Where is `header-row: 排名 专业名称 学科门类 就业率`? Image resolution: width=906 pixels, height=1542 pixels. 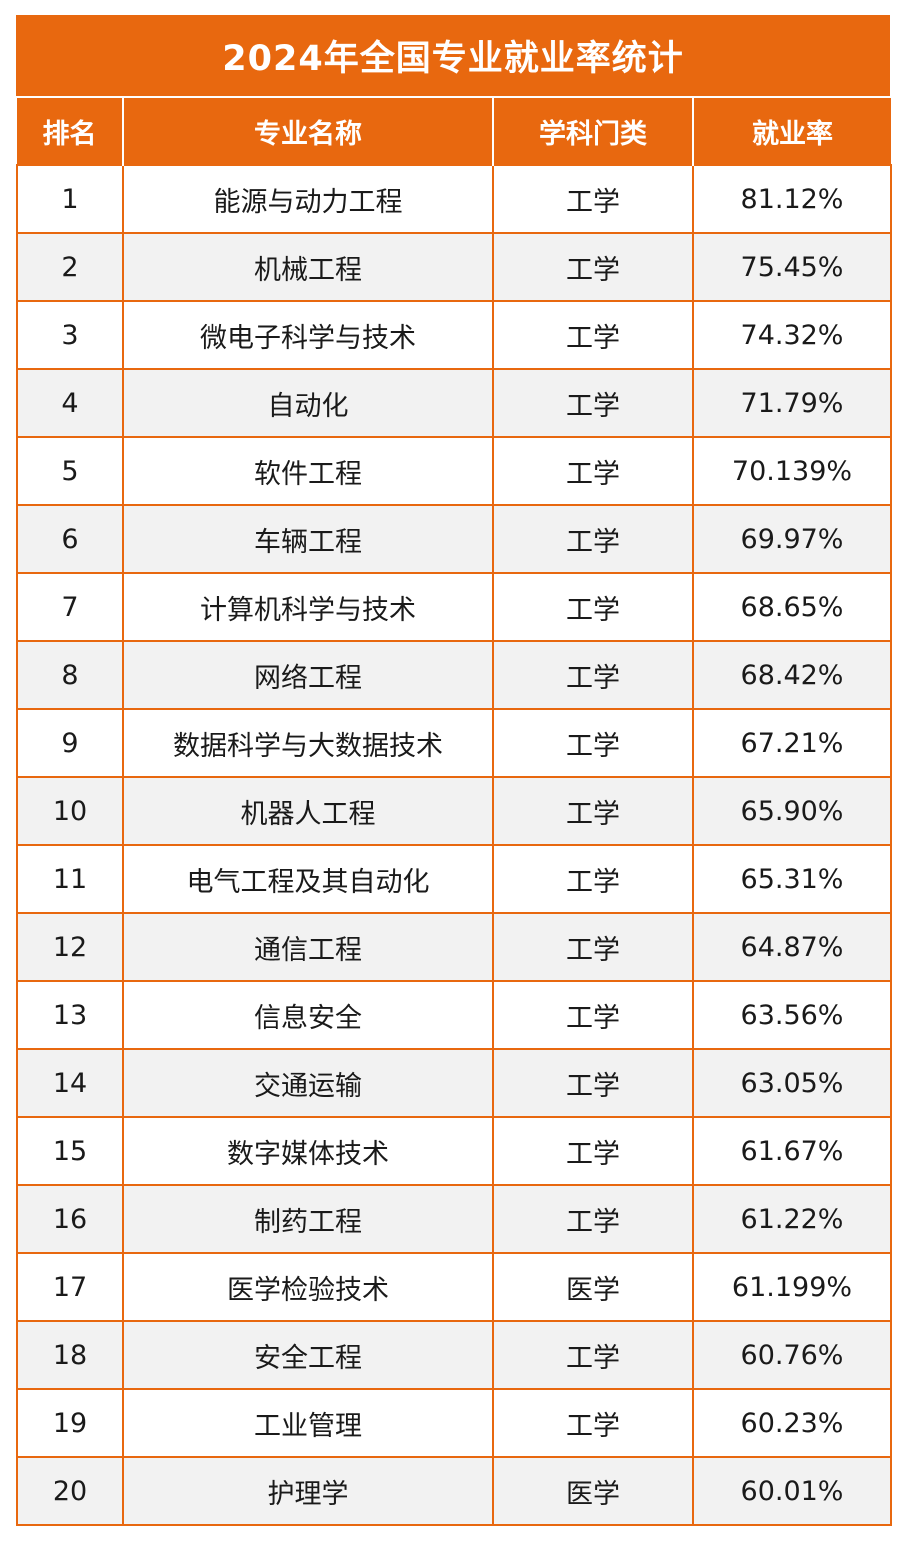
header-row: 排名 专业名称 学科门类 就业率 is located at coordinates (454, 131).